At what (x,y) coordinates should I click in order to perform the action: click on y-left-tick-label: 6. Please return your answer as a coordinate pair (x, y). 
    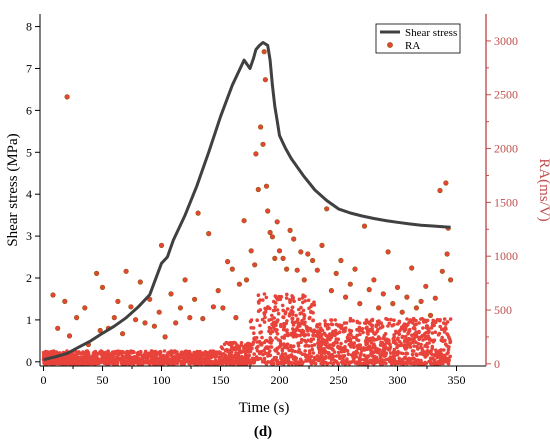
    Looking at the image, I should click on (29, 110).